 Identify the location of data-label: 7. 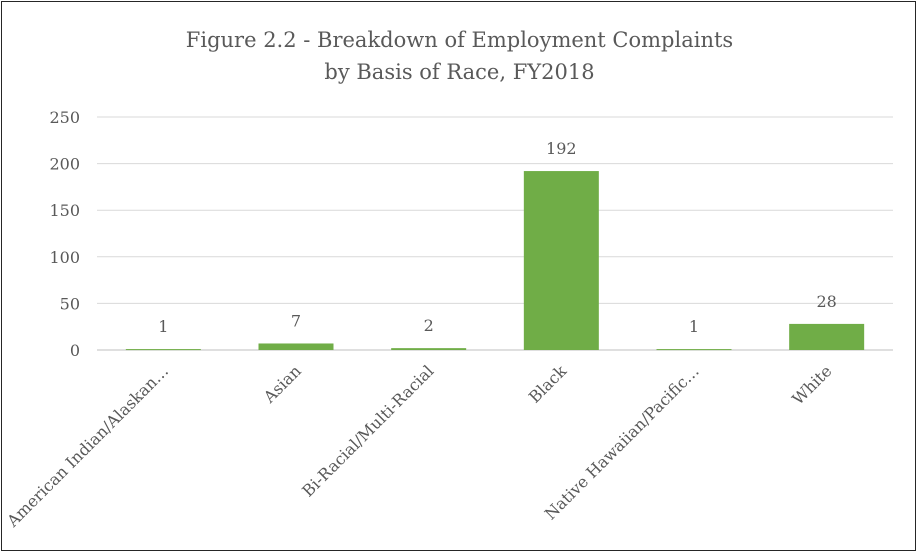
(296, 320).